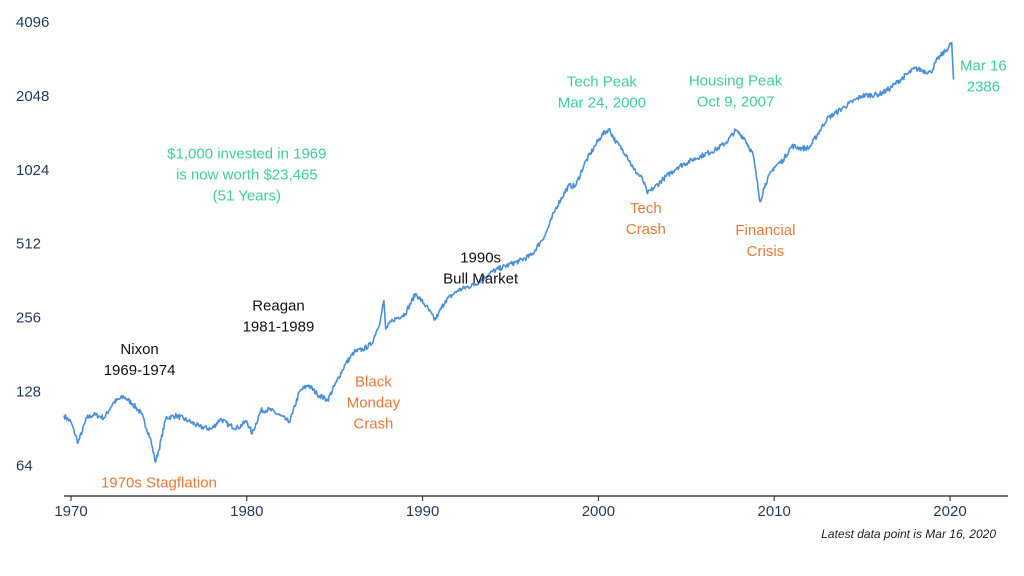 Image resolution: width=1024 pixels, height=576 pixels. I want to click on annotation-line: Housing Peak, so click(736, 80).